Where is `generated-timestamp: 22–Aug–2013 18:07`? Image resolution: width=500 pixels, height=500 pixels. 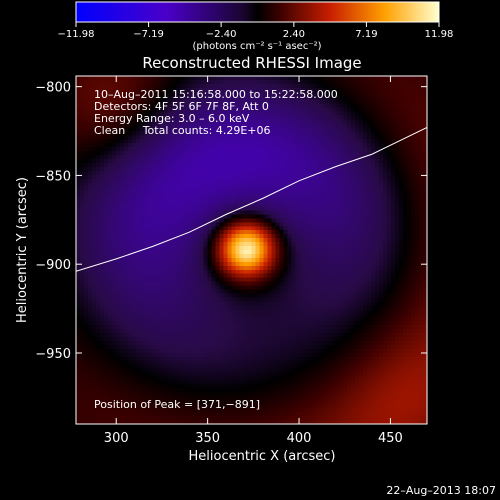 generated-timestamp: 22–Aug–2013 18:07 is located at coordinates (441, 490).